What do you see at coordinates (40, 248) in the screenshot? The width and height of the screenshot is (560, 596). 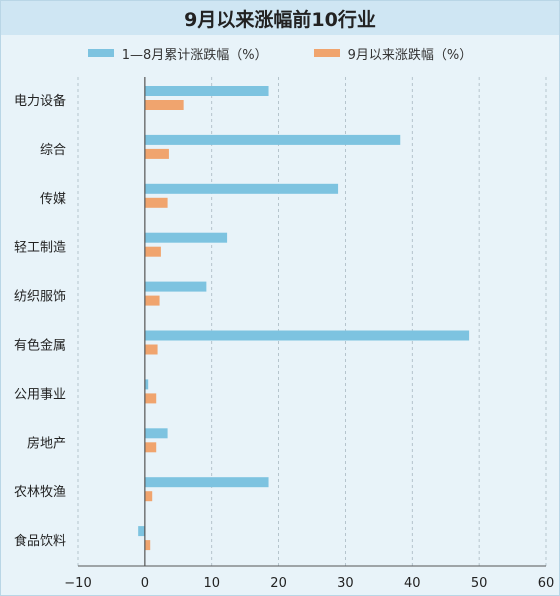 I see `category-label: 轻工制造` at bounding box center [40, 248].